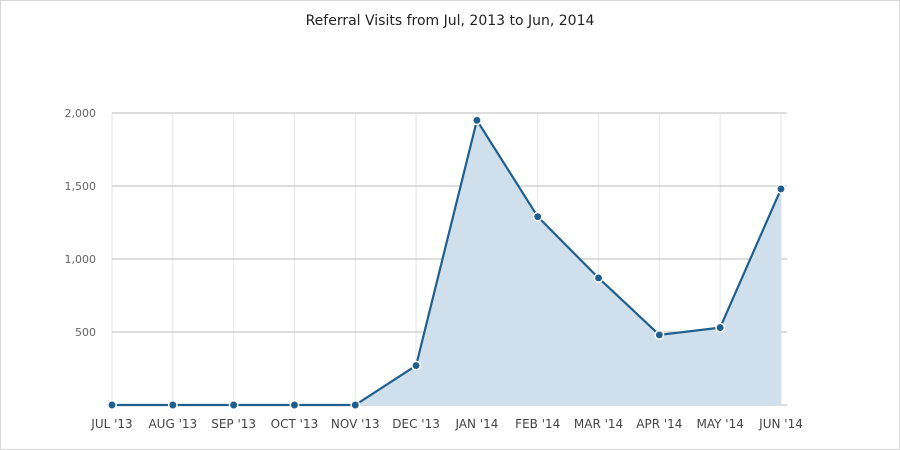 The width and height of the screenshot is (900, 450). Describe the element at coordinates (111, 424) in the screenshot. I see `x-tick-label: JUL '13` at that location.